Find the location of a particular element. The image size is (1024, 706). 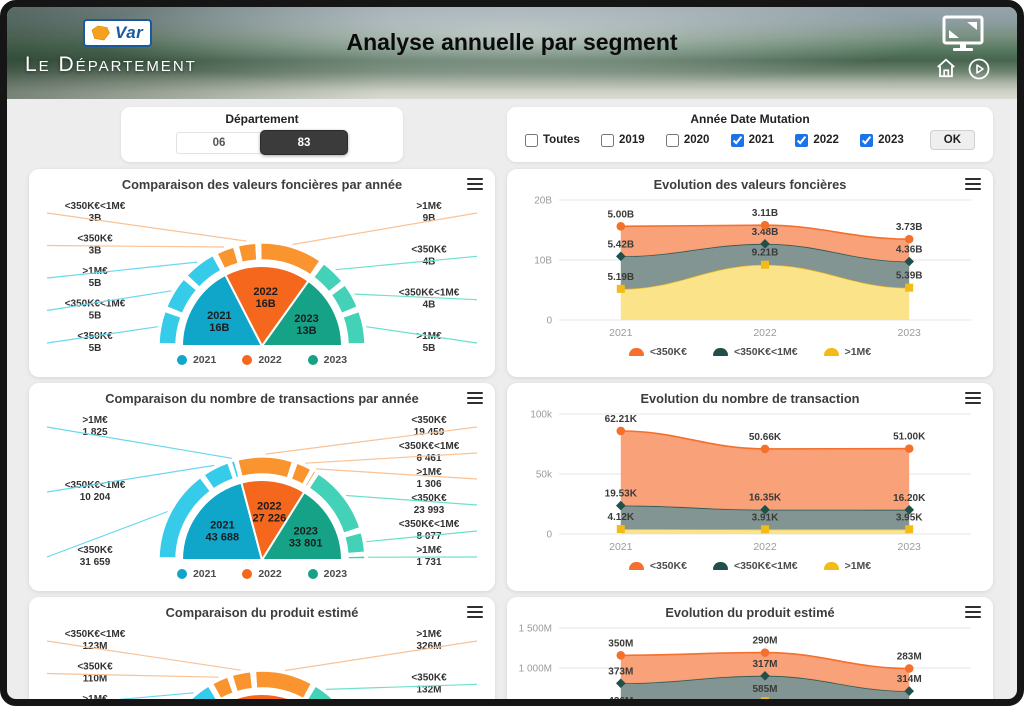

departement-toggle: 06 83 is located at coordinates (262, 142).